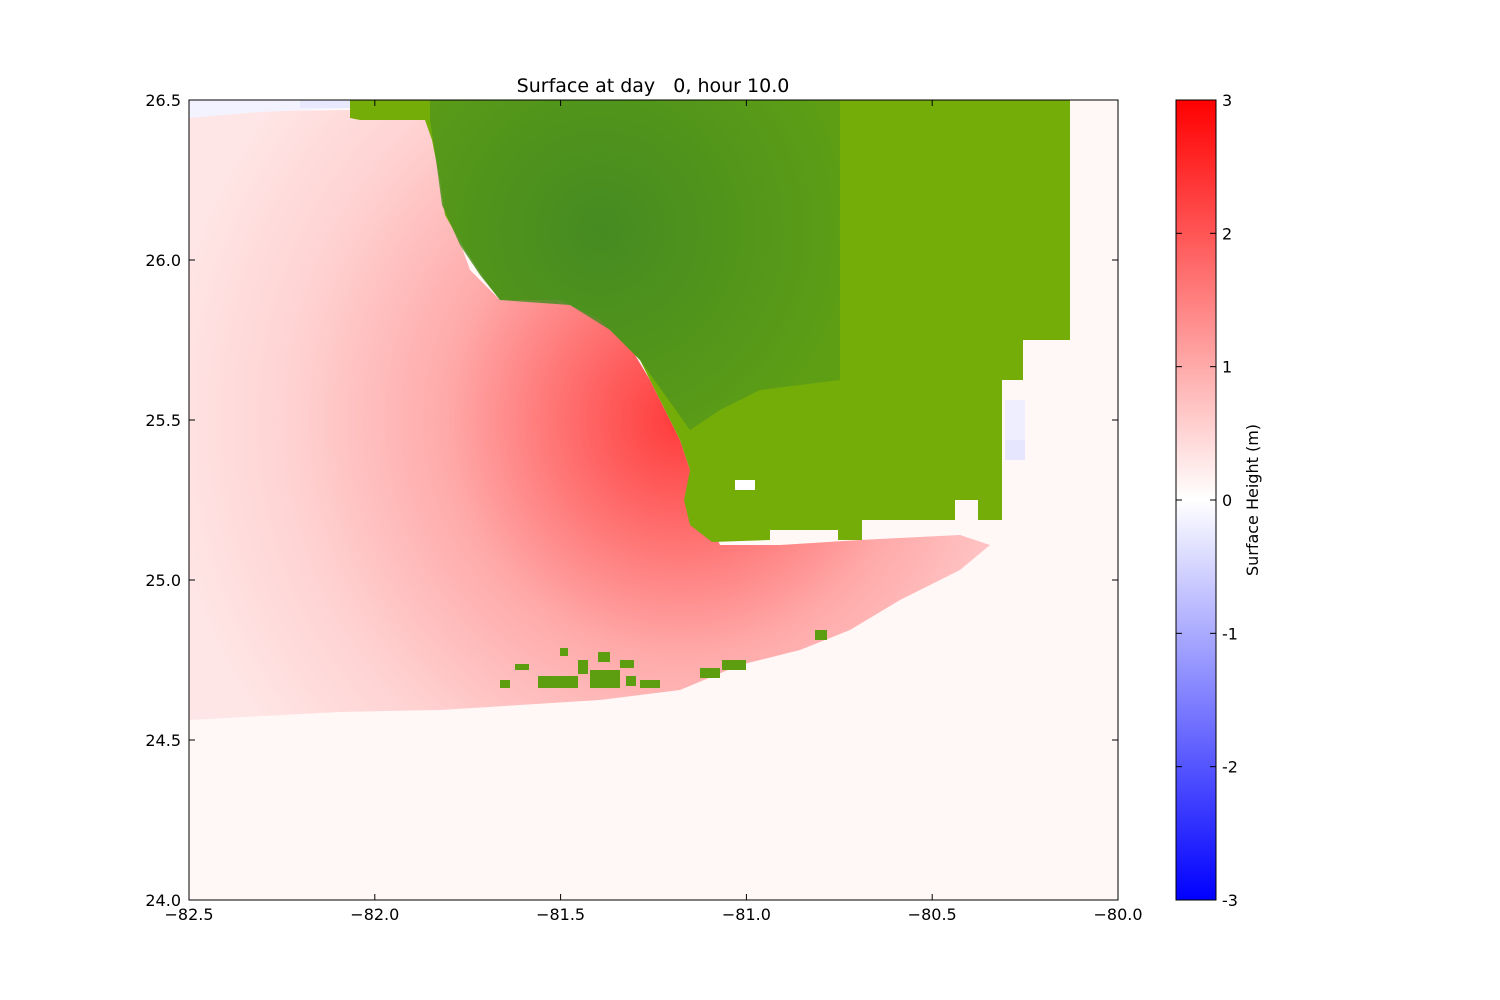 This screenshot has height=1000, width=1500. I want to click on colorbar-tick-label: -2, so click(1230, 767).